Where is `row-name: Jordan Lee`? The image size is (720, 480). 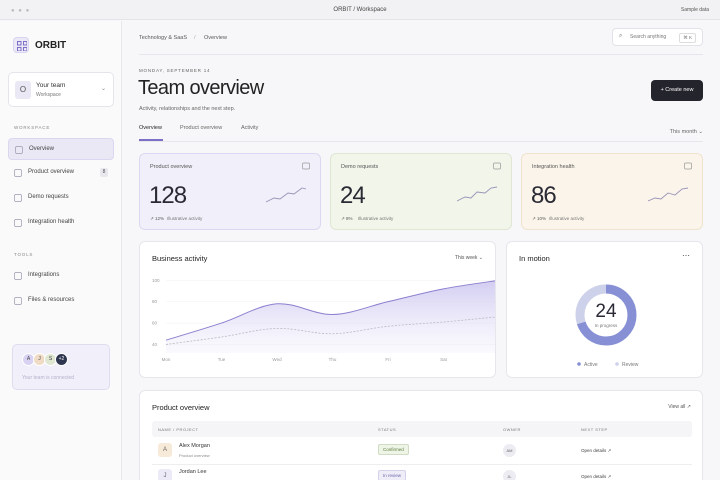 row-name: Jordan Lee is located at coordinates (193, 472).